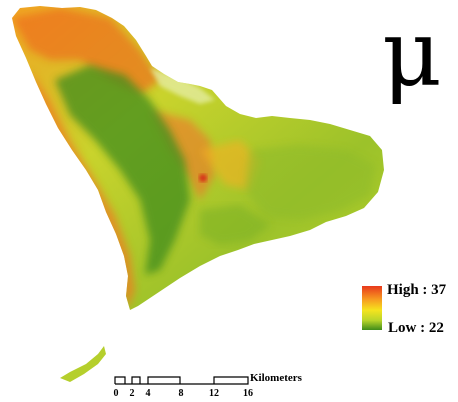  Describe the element at coordinates (182, 86) in the screenshot. I see `coastal-strip` at that location.